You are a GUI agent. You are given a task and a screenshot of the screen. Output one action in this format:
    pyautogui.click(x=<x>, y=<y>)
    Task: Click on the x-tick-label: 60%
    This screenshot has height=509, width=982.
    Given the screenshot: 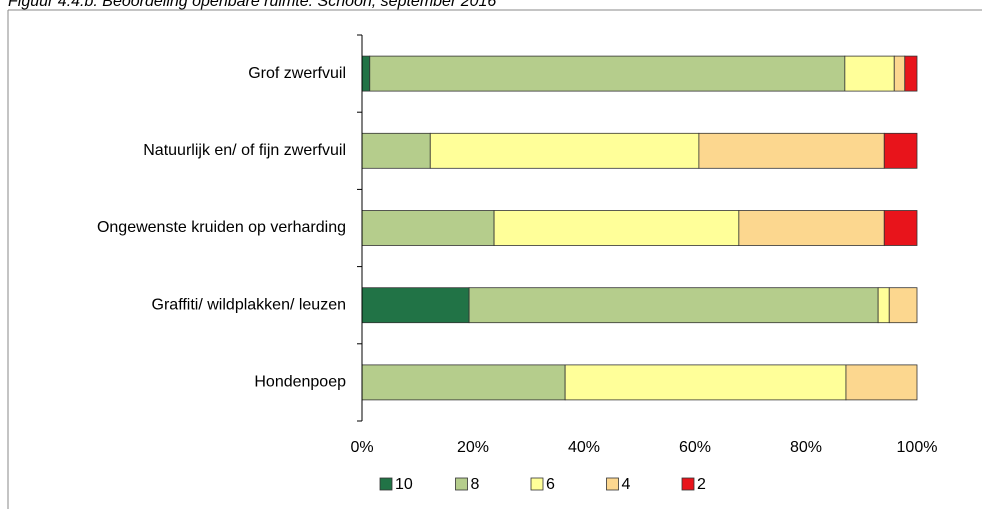 What is the action you would take?
    pyautogui.click(x=695, y=447)
    